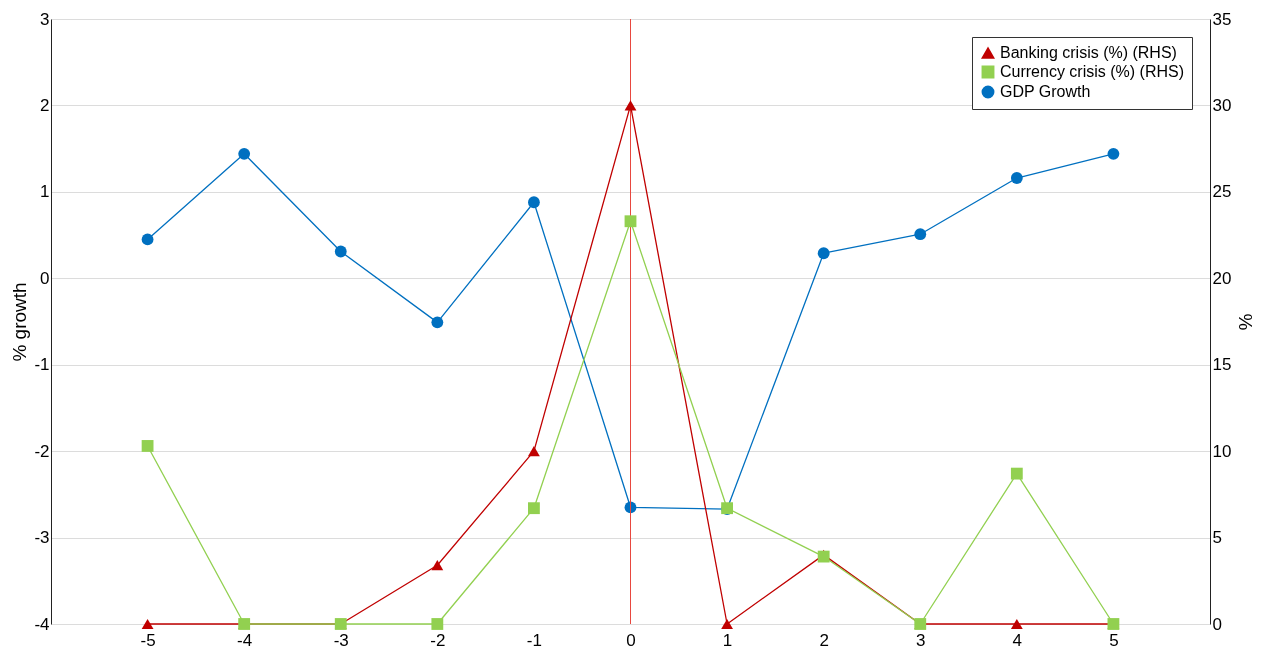 The image size is (1266, 656). I want to click on y-tick-label: 3, so click(45, 19).